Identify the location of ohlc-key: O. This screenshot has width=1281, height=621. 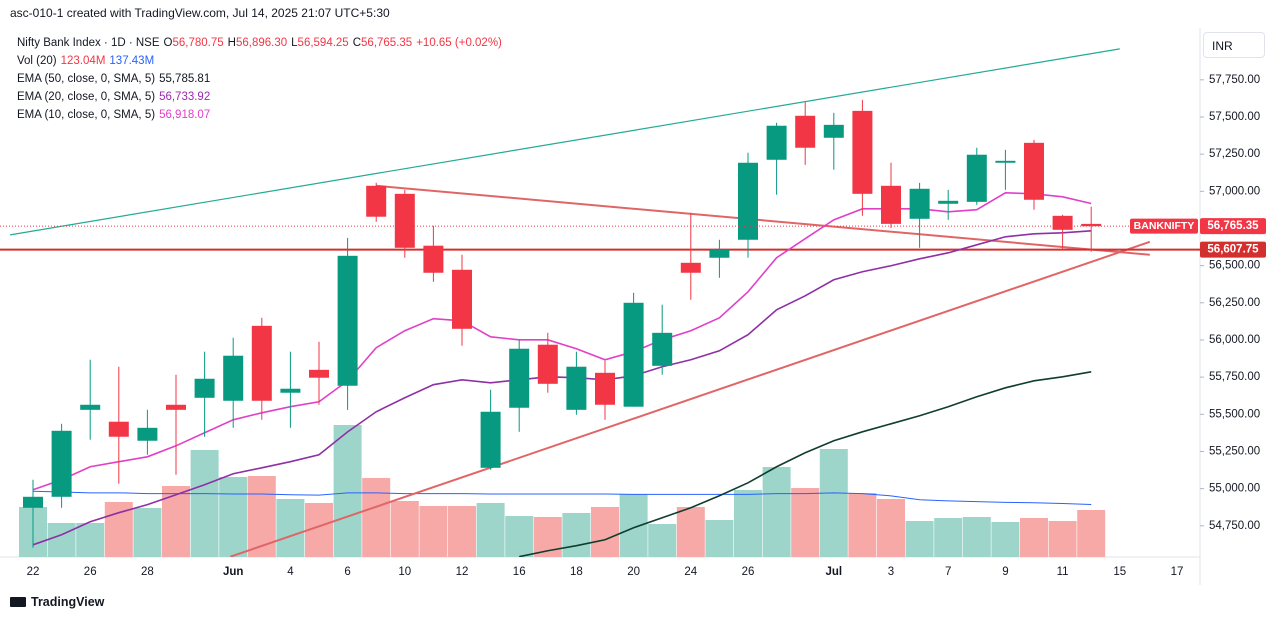
(168, 43).